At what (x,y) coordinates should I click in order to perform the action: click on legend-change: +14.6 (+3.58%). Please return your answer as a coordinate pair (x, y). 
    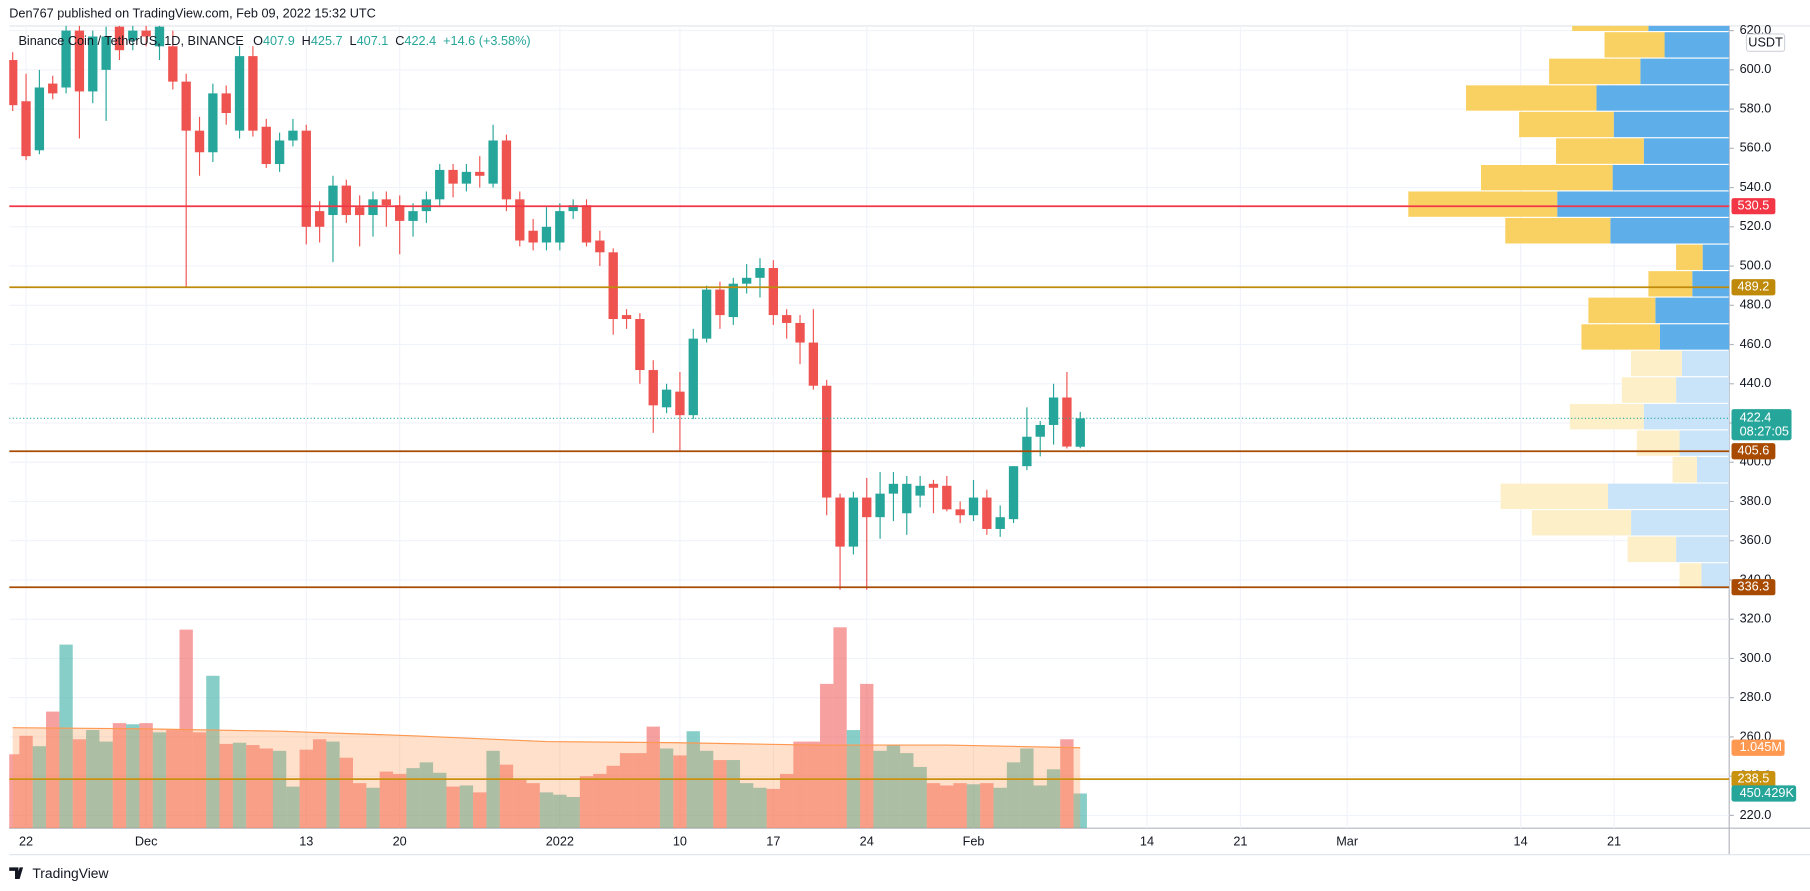
    Looking at the image, I should click on (486, 41).